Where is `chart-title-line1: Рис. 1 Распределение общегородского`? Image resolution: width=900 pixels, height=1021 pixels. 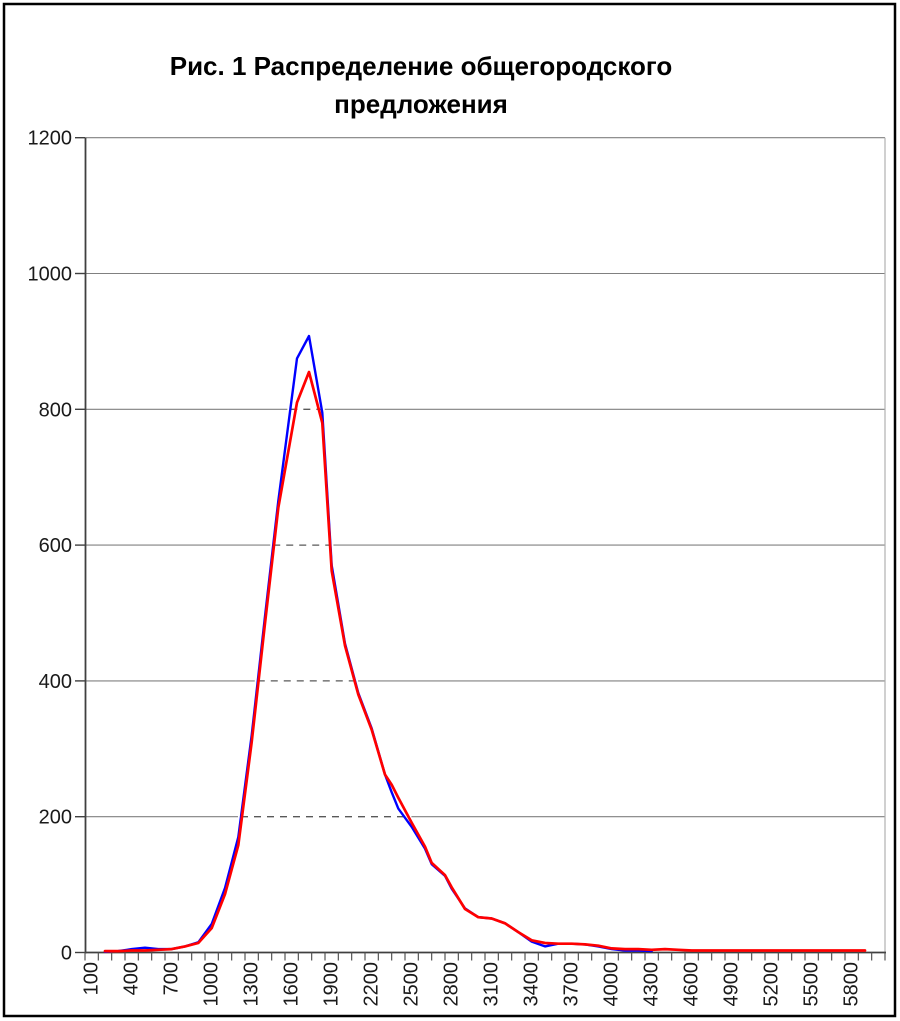 chart-title-line1: Рис. 1 Распределение общегородского is located at coordinates (421, 66).